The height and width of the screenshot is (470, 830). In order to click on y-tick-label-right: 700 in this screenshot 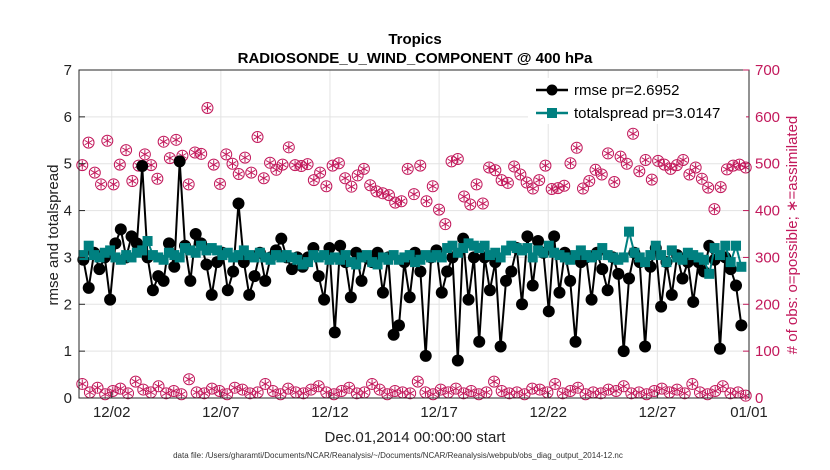, I will do `click(767, 70)`.